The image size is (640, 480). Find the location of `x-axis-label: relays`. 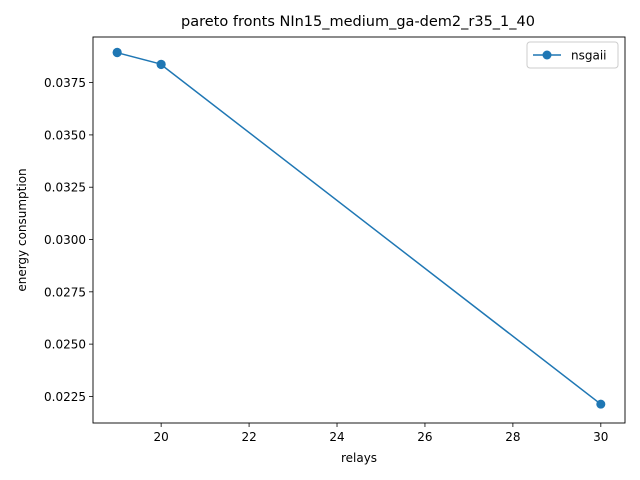

x-axis-label: relays is located at coordinates (359, 458).